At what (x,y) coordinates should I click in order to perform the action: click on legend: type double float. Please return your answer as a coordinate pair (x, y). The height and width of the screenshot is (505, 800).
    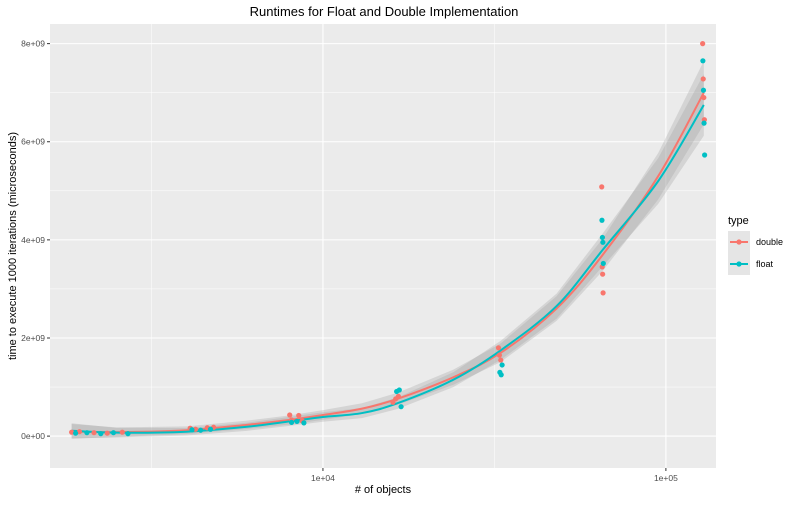
    Looking at the image, I should click on (755, 245).